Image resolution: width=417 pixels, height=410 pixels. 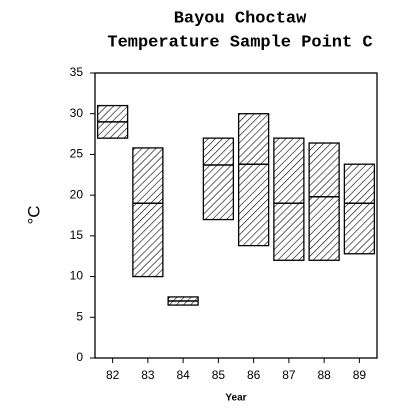 What do you see at coordinates (239, 42) in the screenshot?
I see `chart-subtitle: Temperature Sample Point C` at bounding box center [239, 42].